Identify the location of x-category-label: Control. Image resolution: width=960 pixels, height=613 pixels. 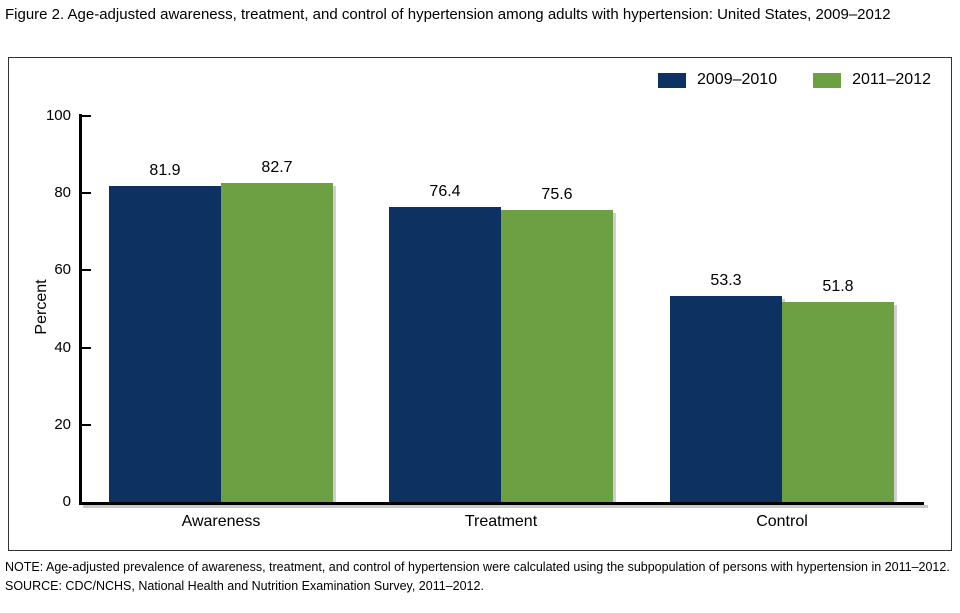
(782, 521).